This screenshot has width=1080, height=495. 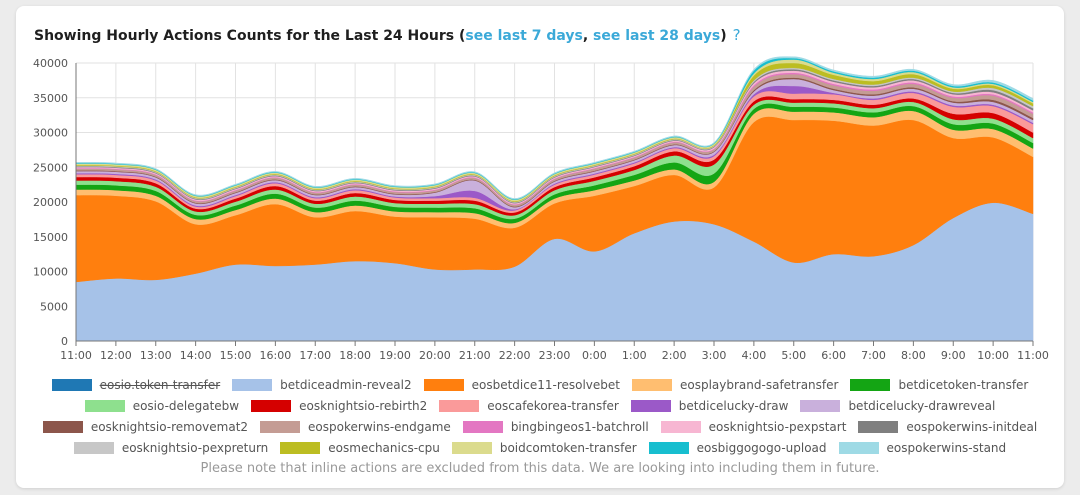 I want to click on legend-label: eosknightsio-rebirth2, so click(x=363, y=405).